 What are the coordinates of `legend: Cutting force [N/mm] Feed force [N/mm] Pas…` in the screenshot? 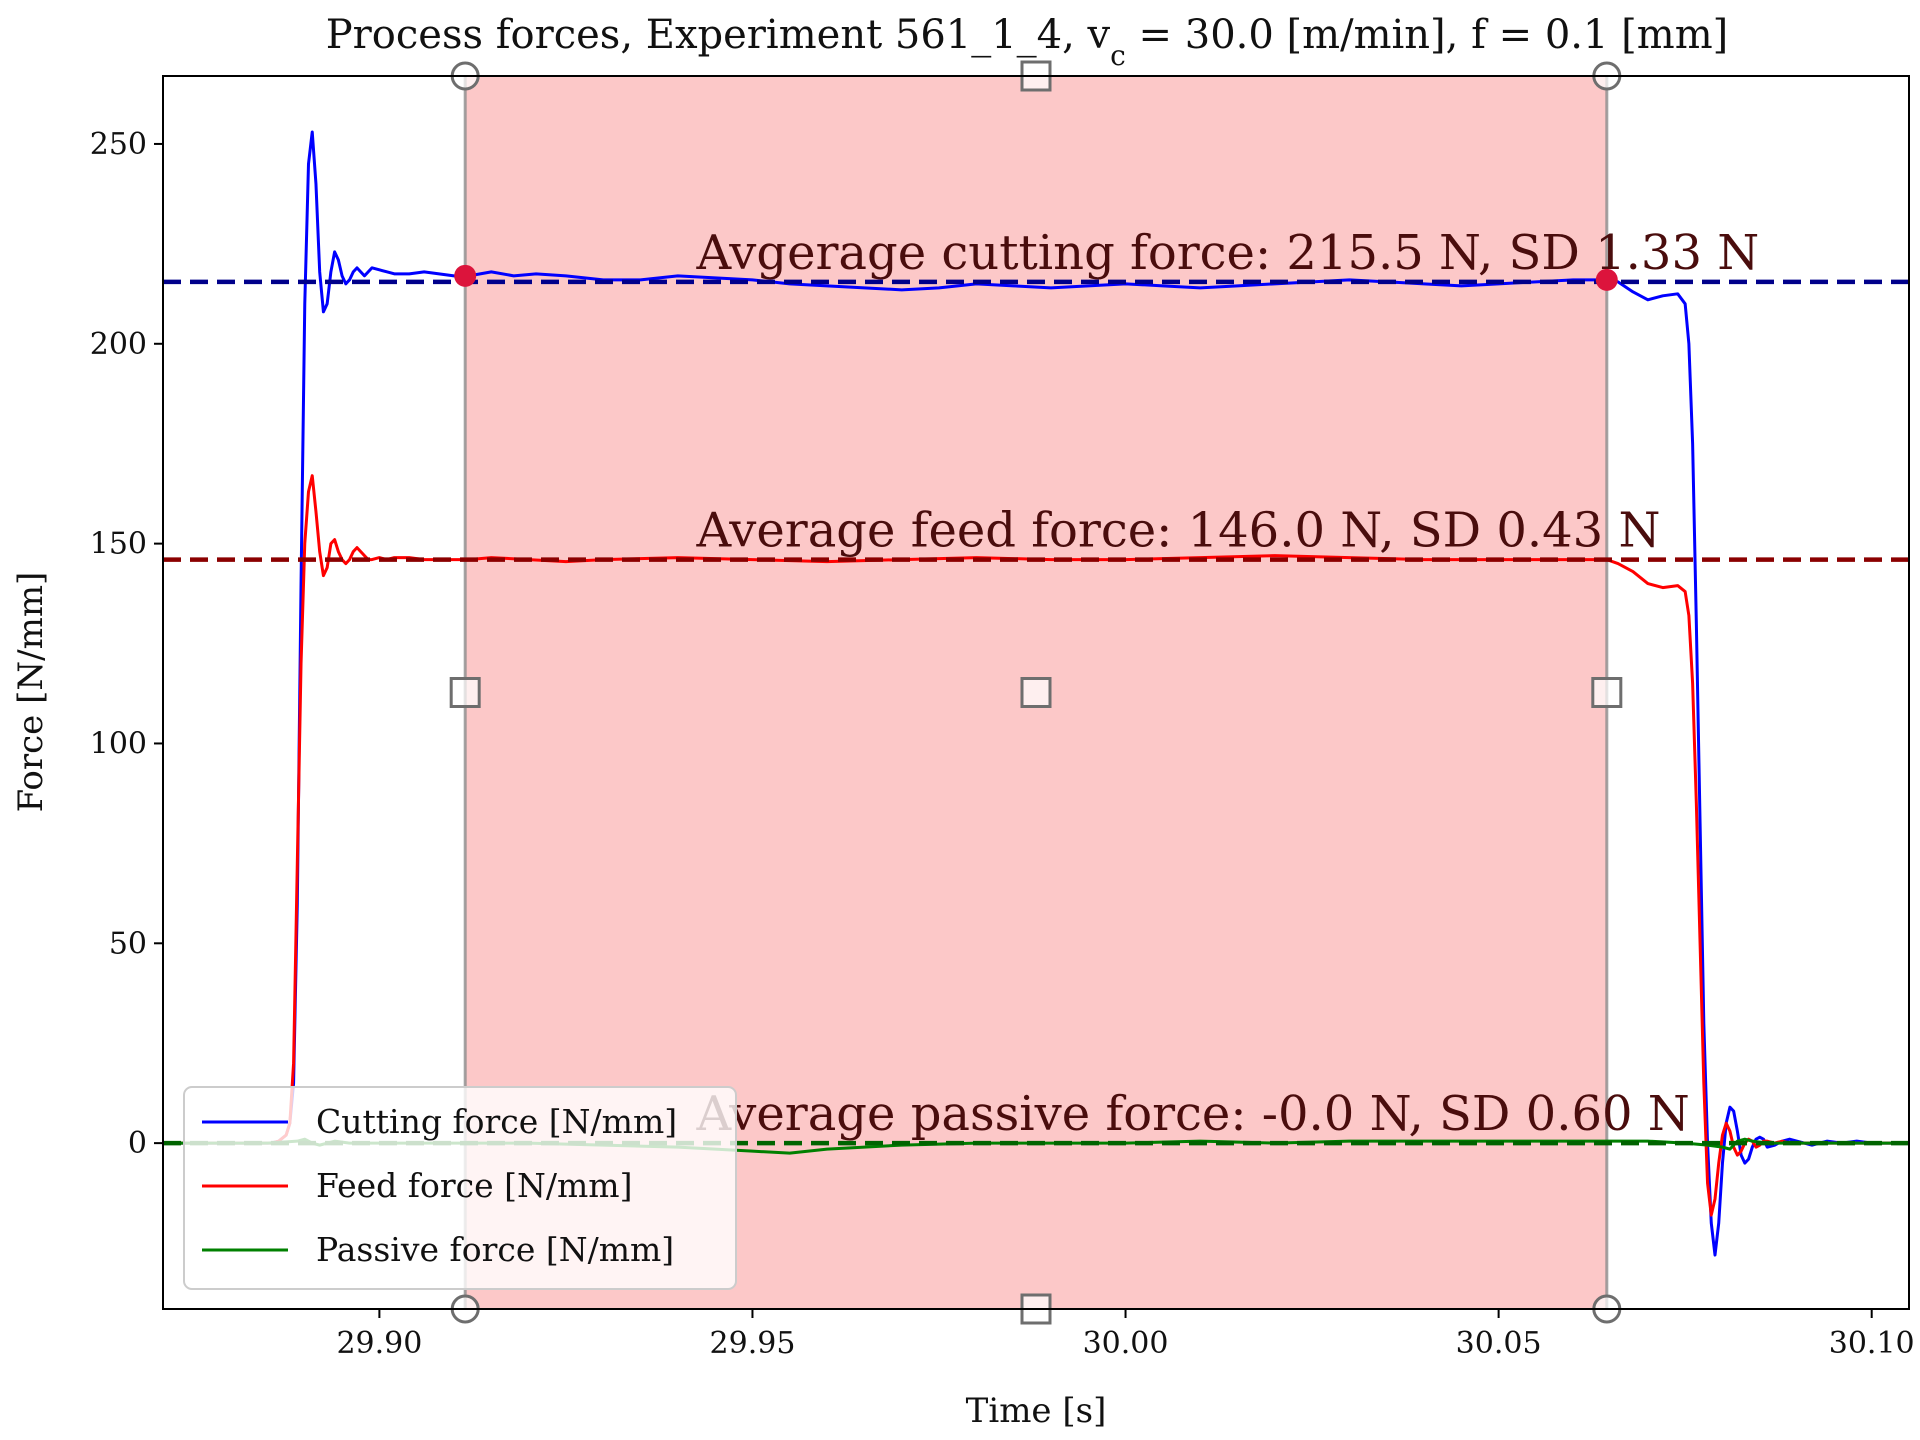 It's located at (460, 1188).